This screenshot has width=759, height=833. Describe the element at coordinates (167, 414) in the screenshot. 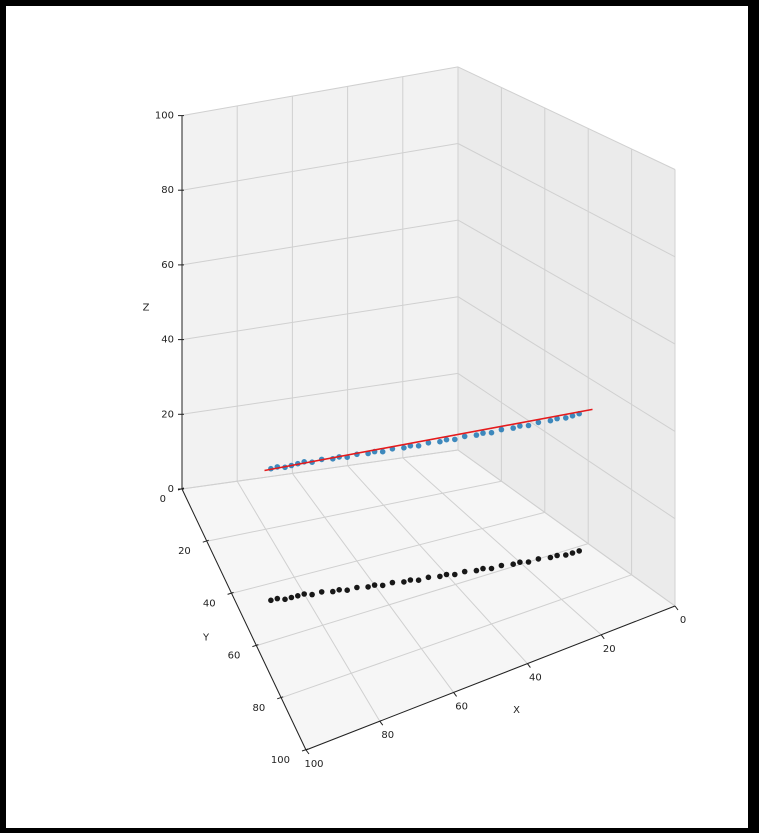

I see `z-tick-label: 20` at that location.